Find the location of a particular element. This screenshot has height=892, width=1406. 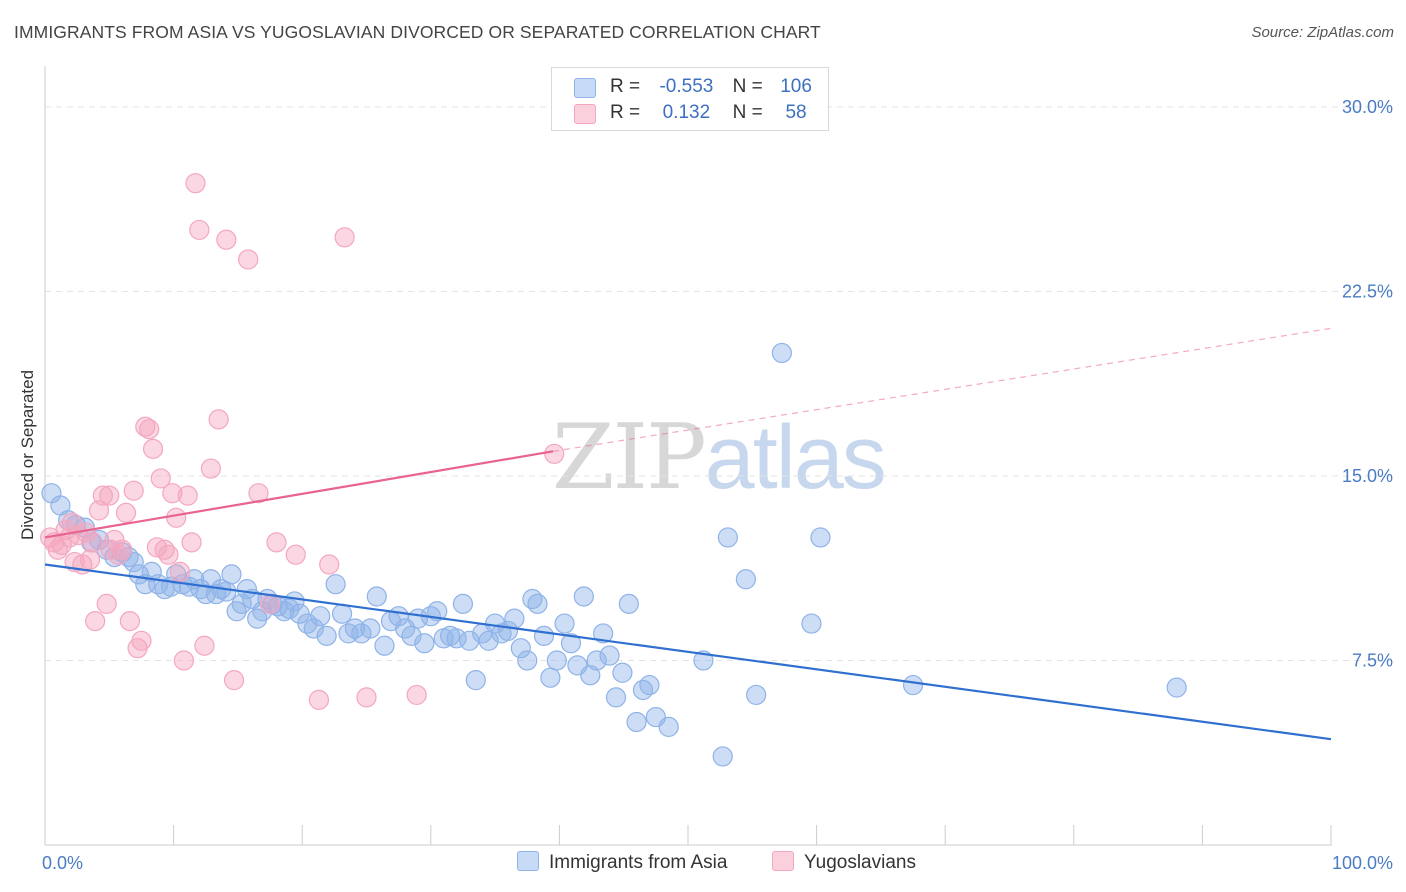

legend-n-value-yugoslavians: 58 is located at coordinates (796, 112).